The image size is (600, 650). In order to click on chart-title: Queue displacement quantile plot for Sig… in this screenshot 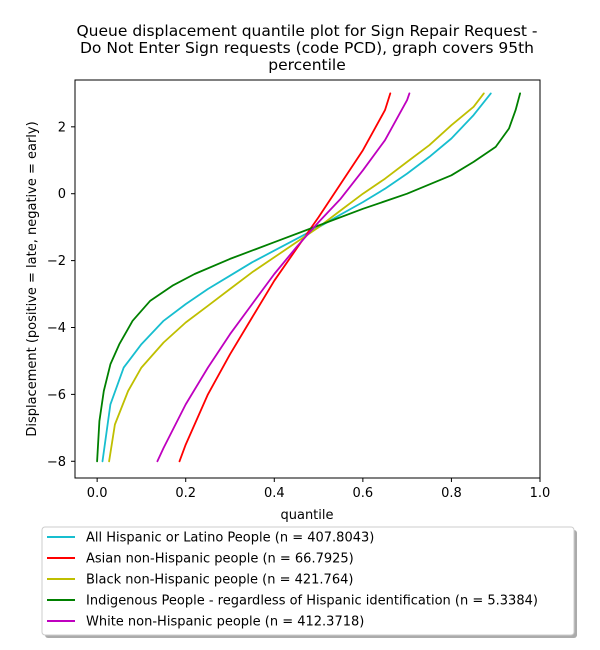, I will do `click(306, 48)`.